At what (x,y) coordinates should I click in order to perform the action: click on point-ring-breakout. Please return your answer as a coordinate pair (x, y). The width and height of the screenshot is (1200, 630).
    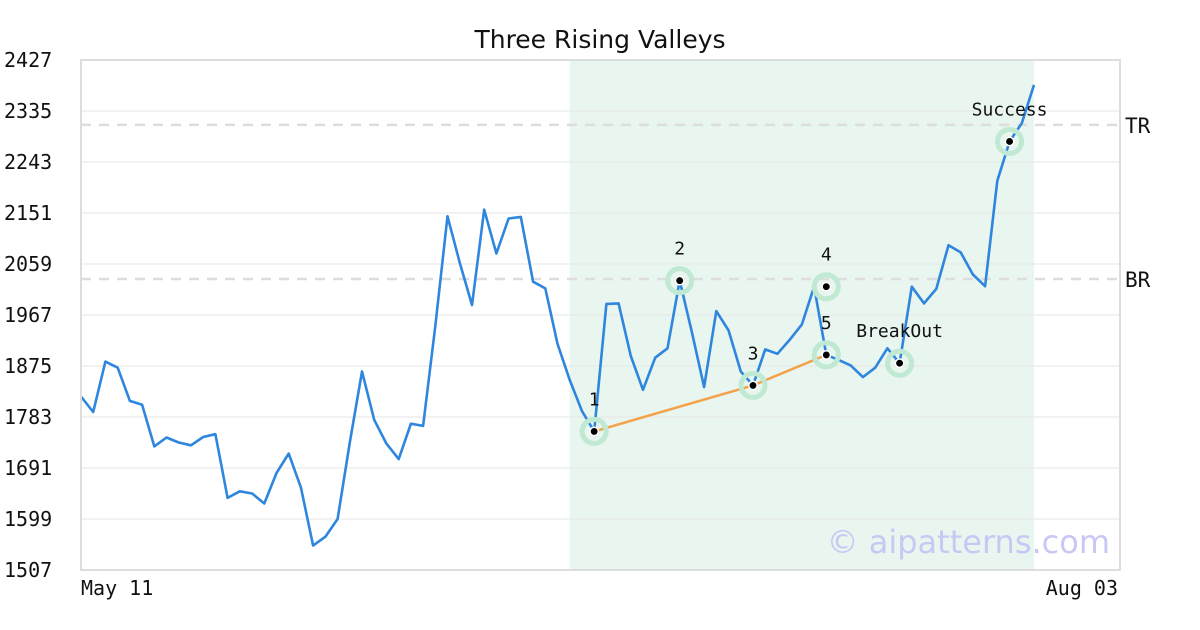
    Looking at the image, I should click on (900, 363).